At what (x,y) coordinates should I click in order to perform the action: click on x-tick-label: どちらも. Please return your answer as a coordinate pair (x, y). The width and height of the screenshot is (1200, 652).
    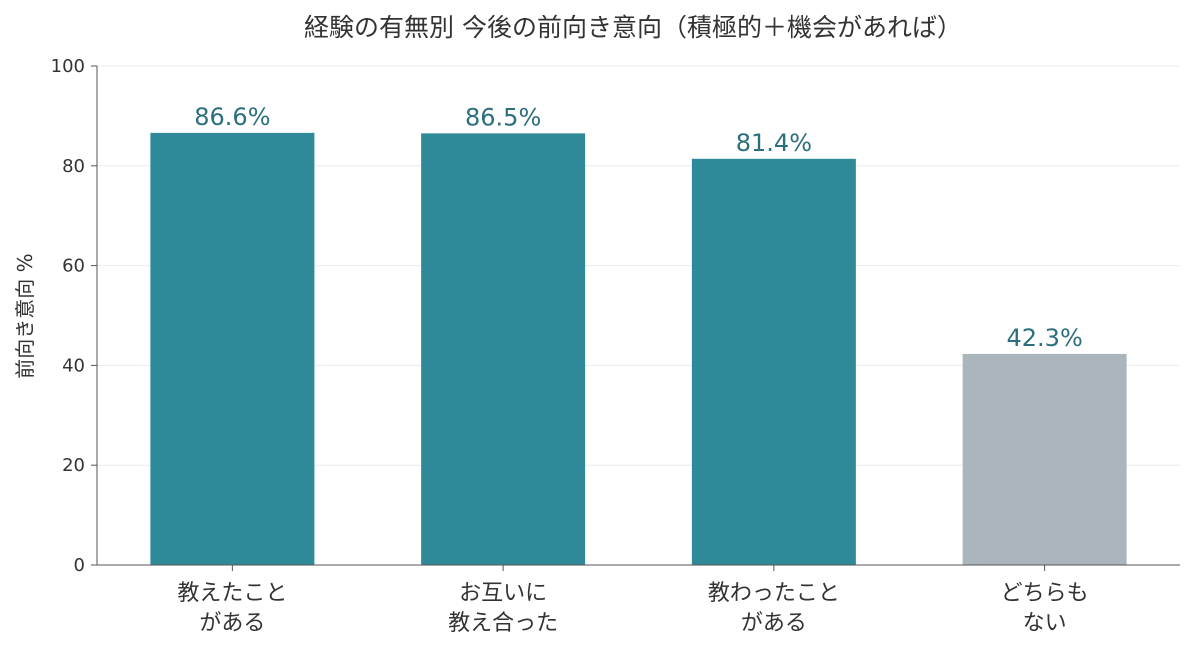
    Looking at the image, I should click on (1045, 593).